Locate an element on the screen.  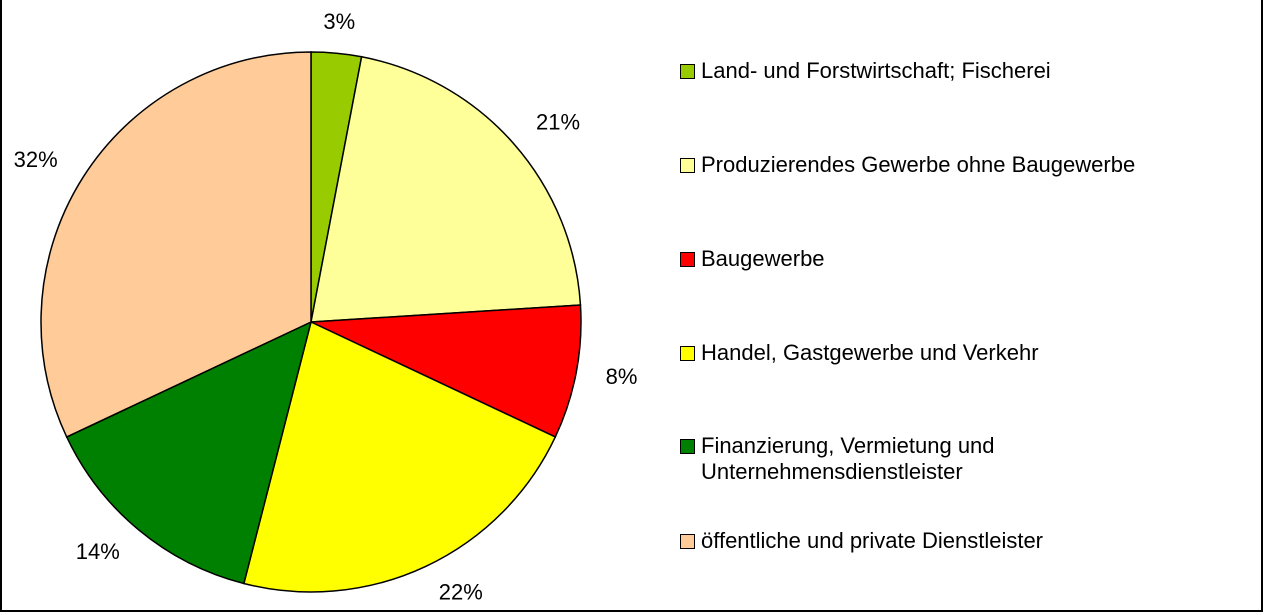
data-label: 3% is located at coordinates (339, 21).